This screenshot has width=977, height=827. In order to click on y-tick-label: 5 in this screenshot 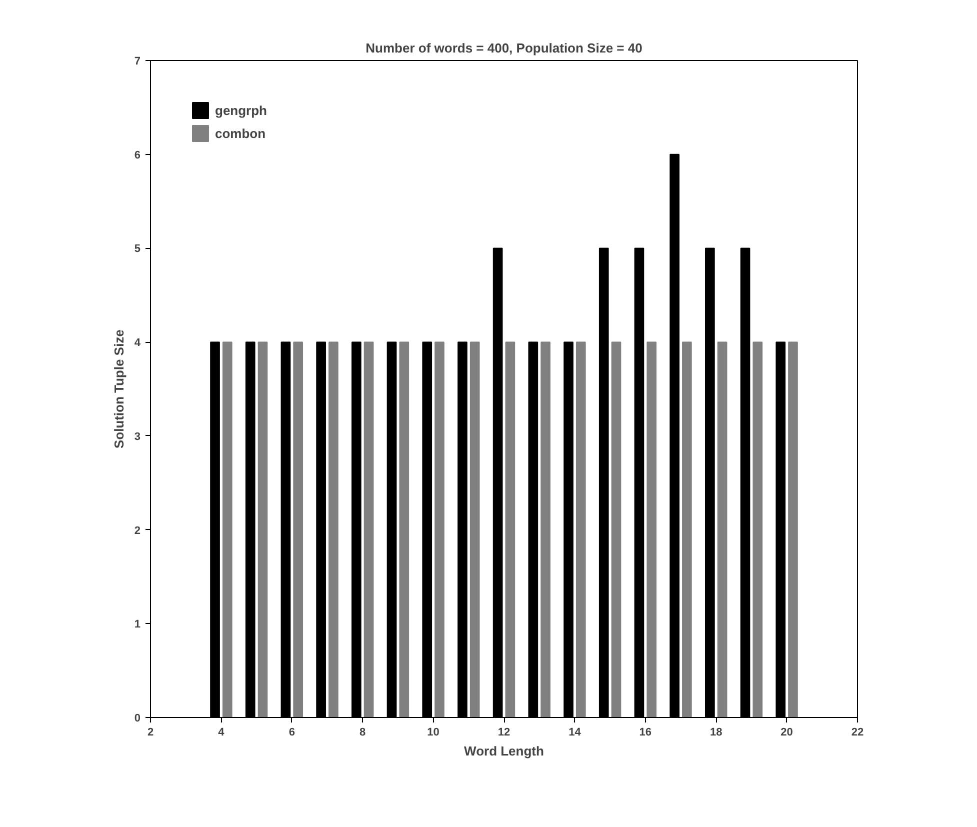, I will do `click(137, 249)`.